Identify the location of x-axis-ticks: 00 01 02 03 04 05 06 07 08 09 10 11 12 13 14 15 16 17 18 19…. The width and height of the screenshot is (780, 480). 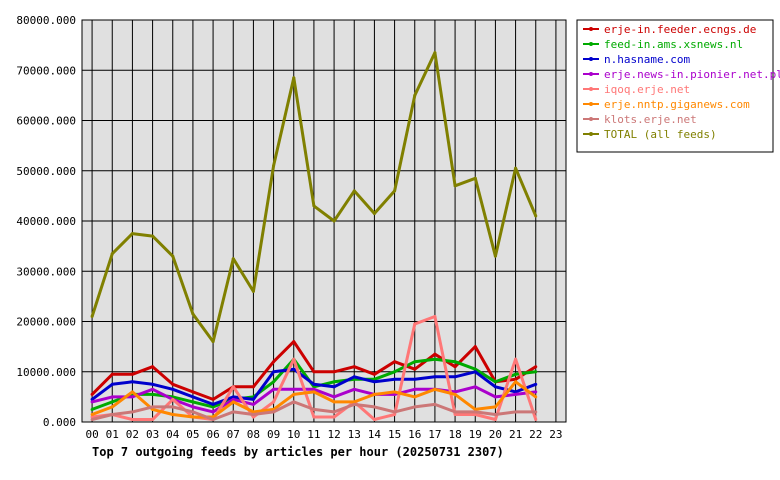
(323, 434).